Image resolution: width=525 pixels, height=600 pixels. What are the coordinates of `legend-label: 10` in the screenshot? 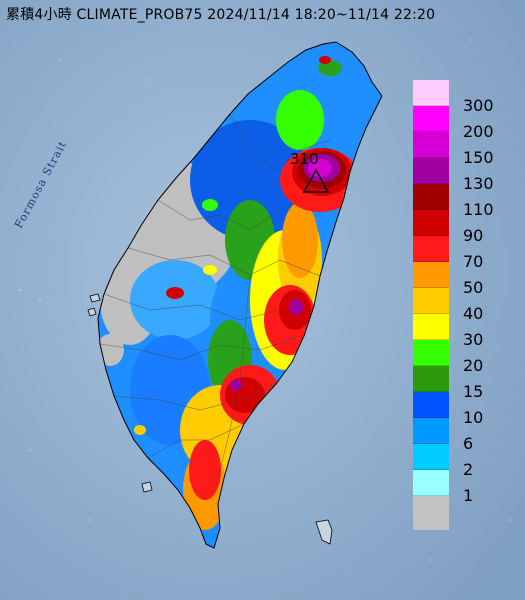 It's located at (473, 417).